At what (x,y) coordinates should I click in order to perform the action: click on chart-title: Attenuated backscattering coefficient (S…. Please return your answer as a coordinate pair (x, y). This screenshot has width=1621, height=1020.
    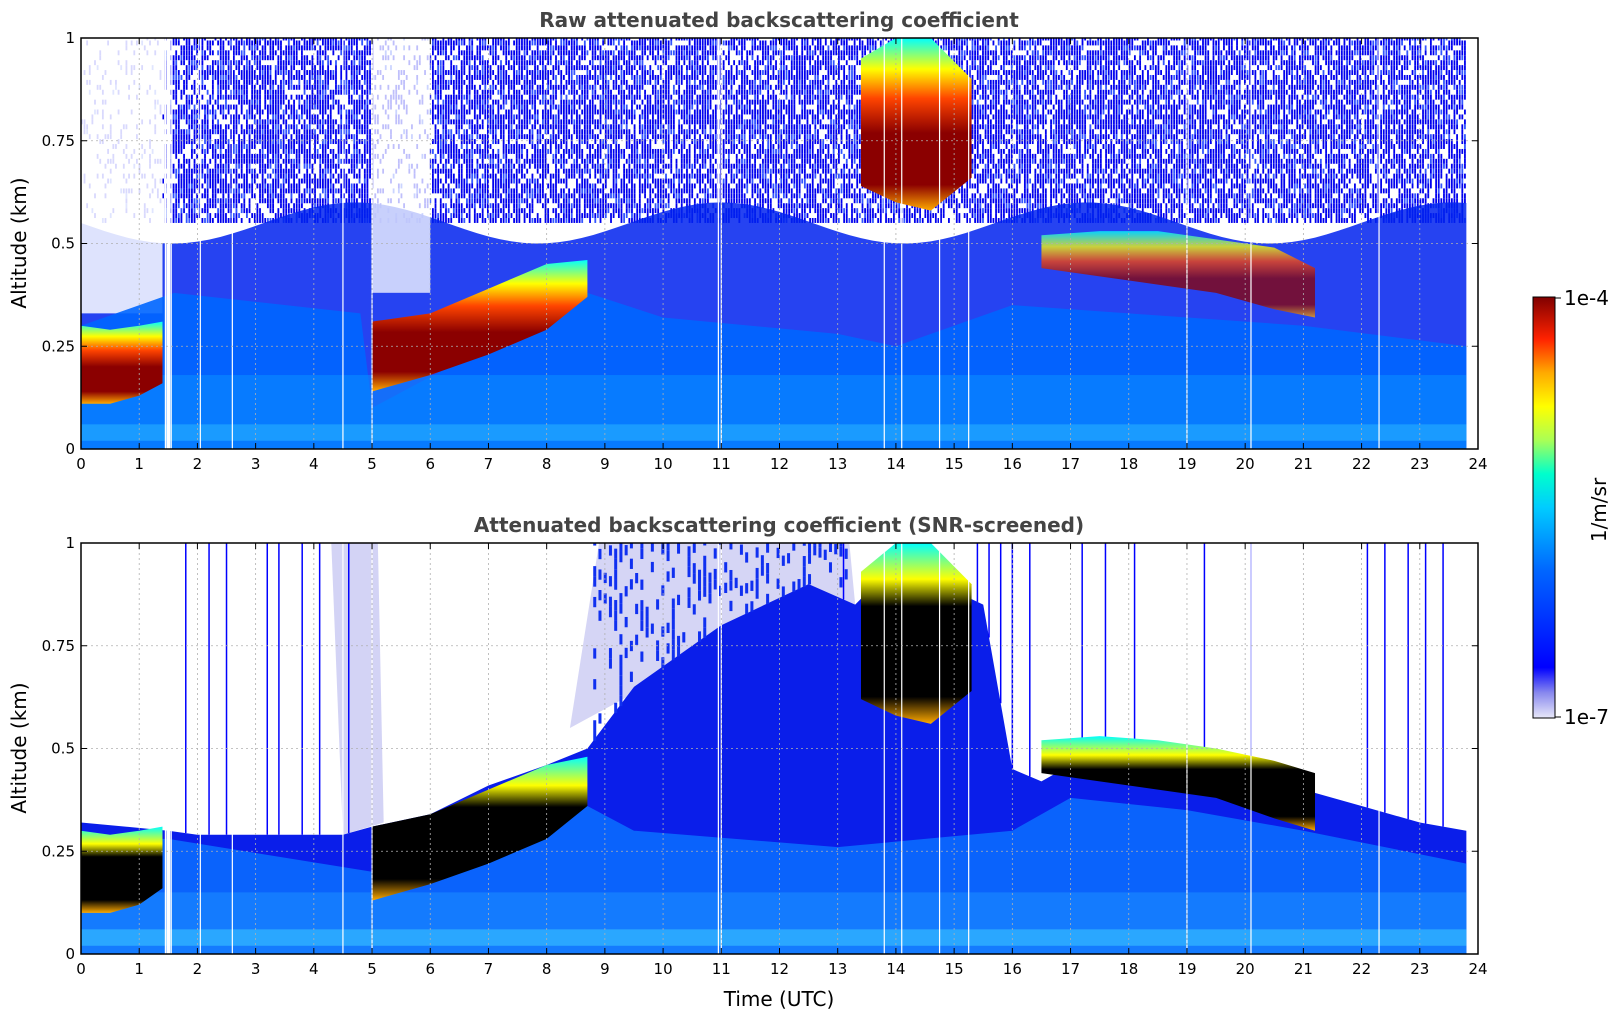
    Looking at the image, I should click on (779, 525).